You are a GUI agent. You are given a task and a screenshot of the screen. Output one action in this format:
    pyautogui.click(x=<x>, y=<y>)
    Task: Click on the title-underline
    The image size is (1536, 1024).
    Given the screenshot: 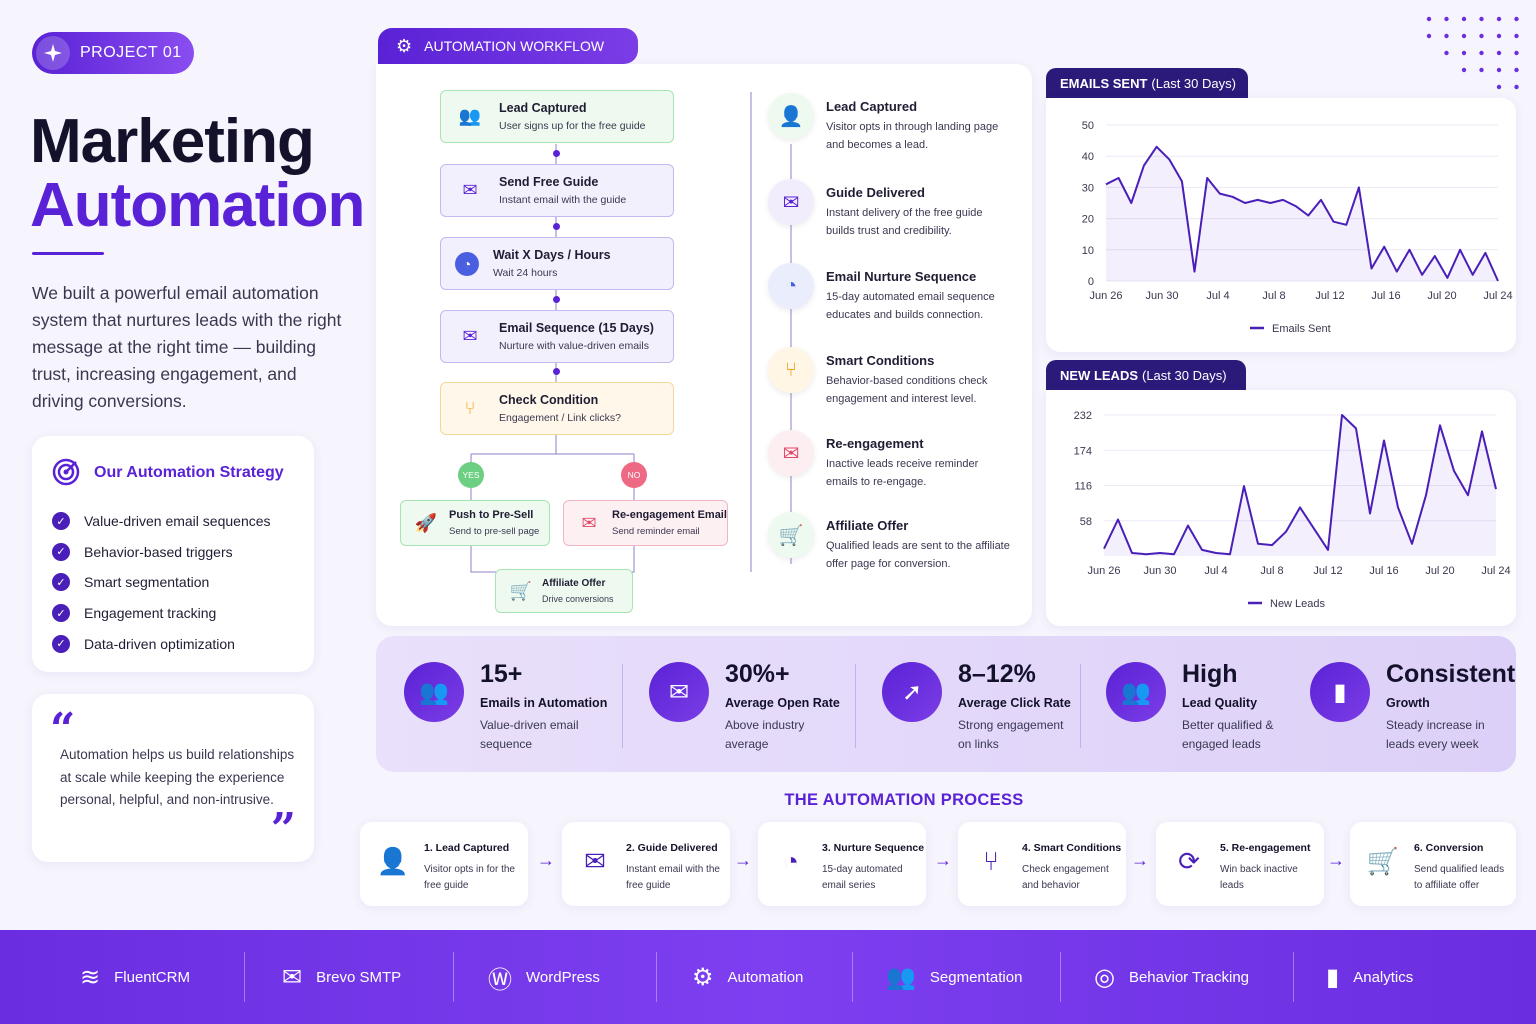 What is the action you would take?
    pyautogui.click(x=68, y=253)
    